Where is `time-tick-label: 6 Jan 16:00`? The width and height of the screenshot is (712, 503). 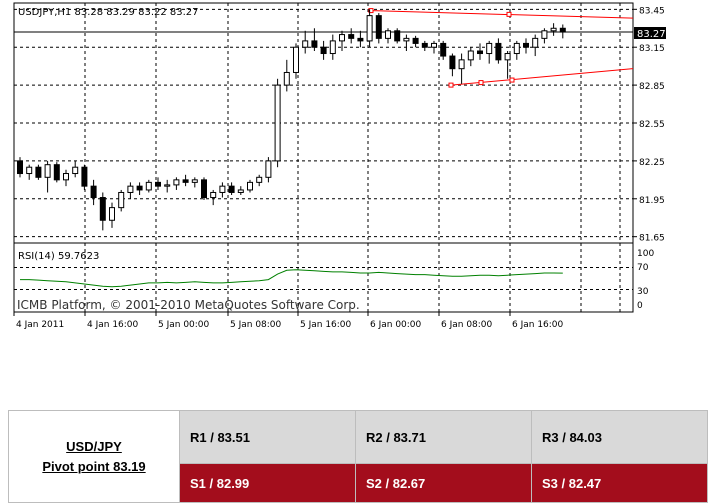 time-tick-label: 6 Jan 16:00 is located at coordinates (538, 325).